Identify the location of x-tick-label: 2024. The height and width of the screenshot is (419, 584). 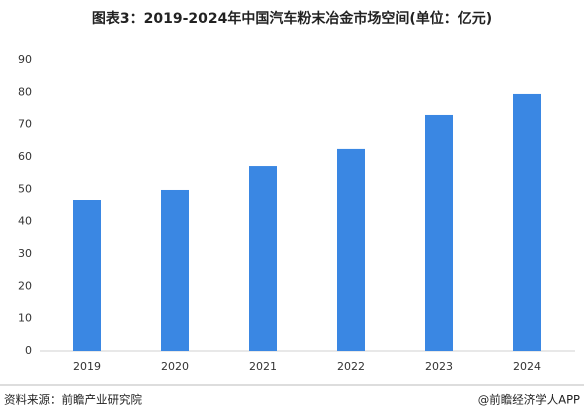
(527, 366).